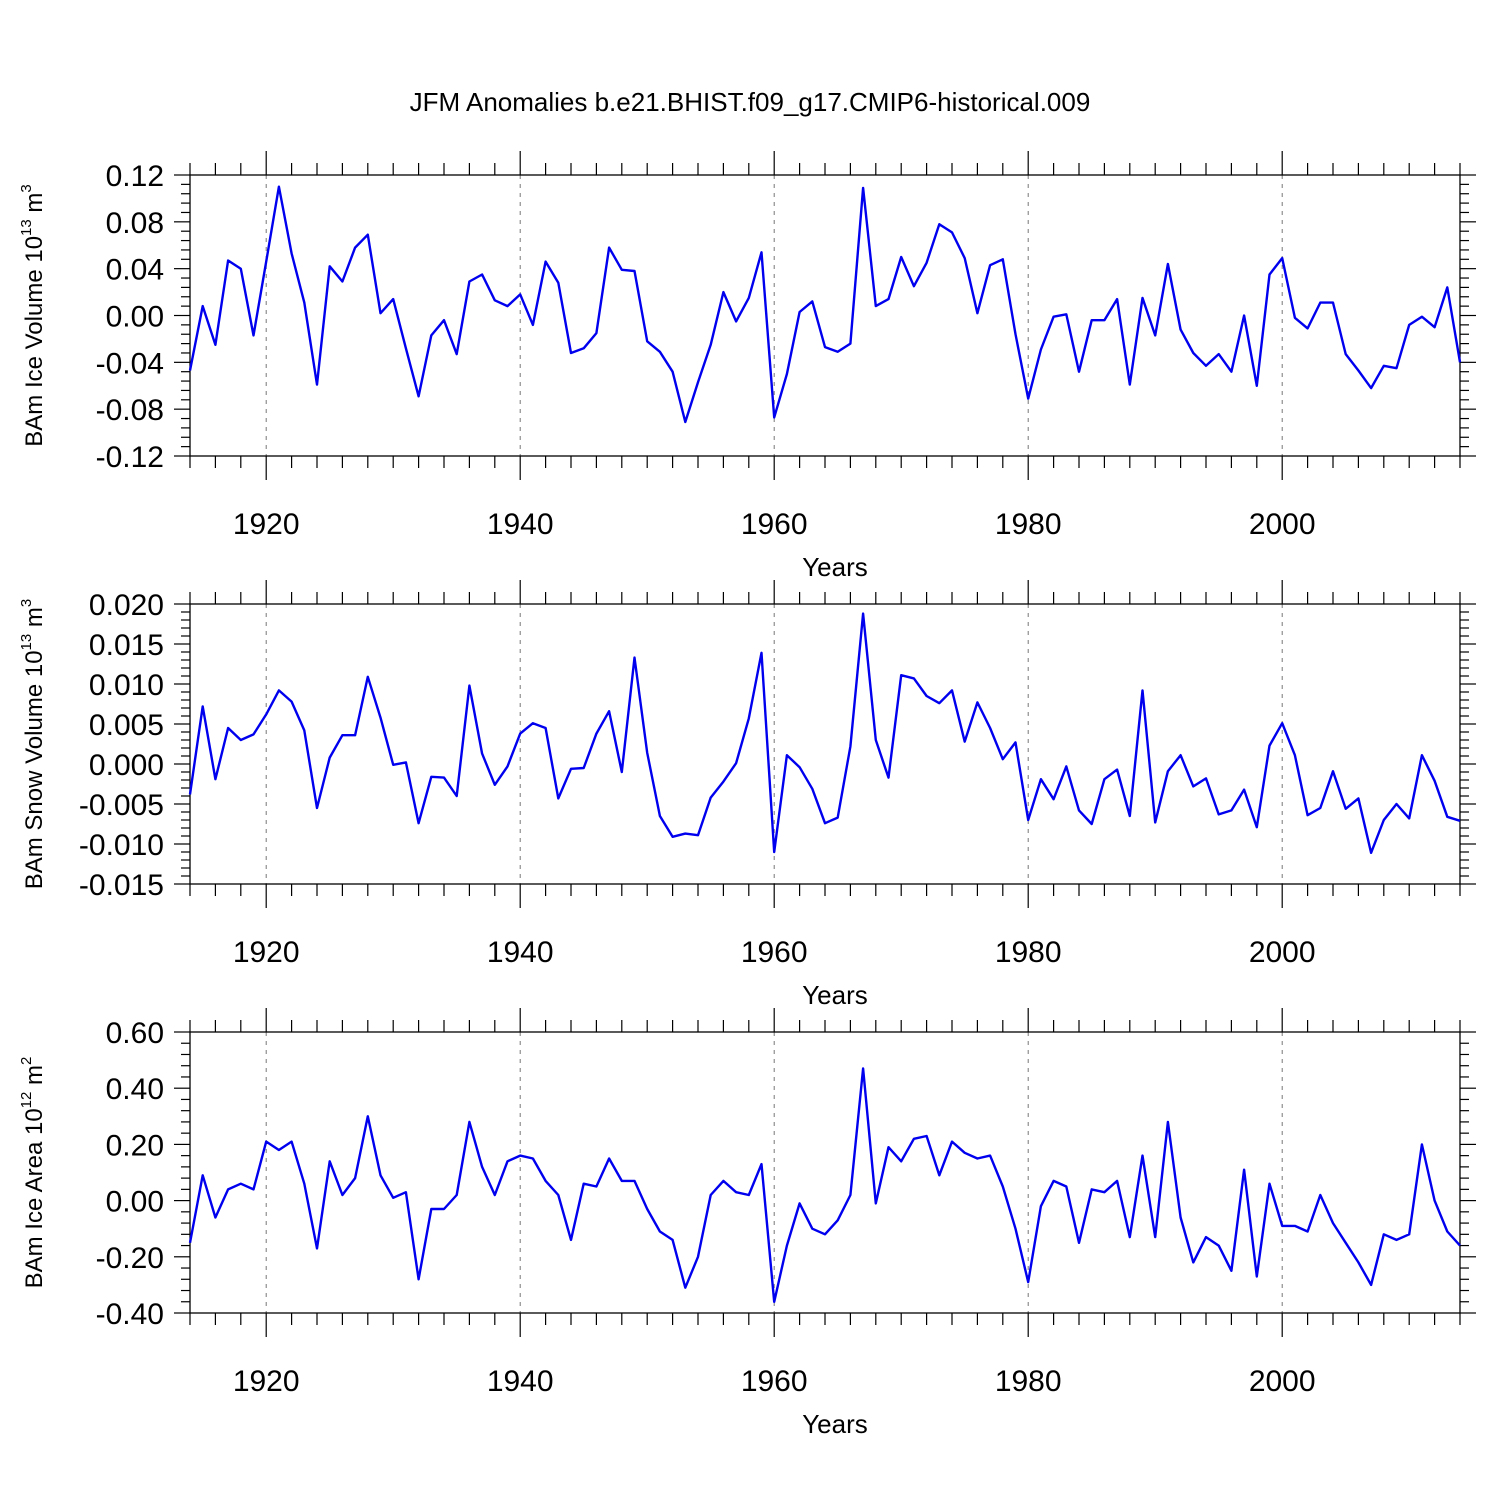 Image resolution: width=1500 pixels, height=1500 pixels. Describe the element at coordinates (135, 1033) in the screenshot. I see `y-tick-label: 0.60` at that location.